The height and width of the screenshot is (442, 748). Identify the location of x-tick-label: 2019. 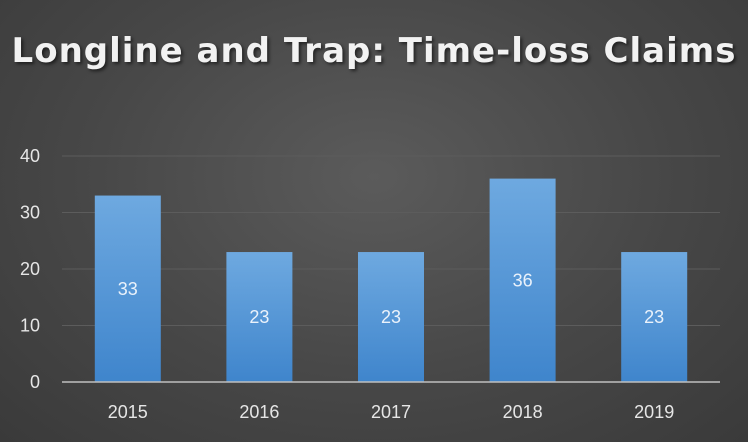
(654, 412).